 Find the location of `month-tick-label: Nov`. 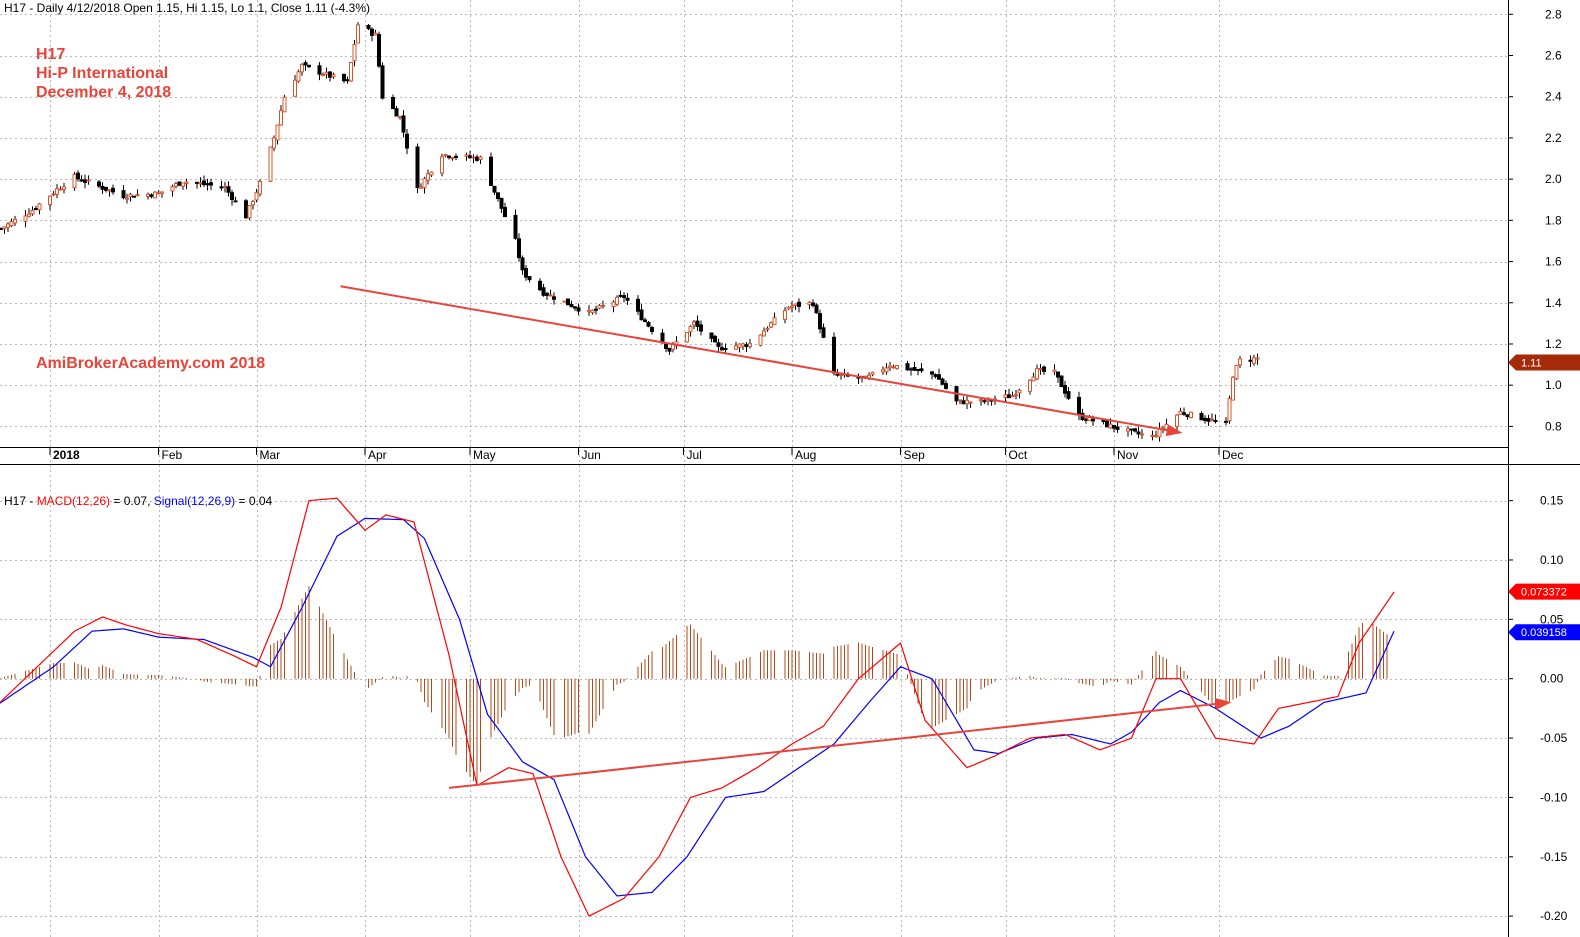

month-tick-label: Nov is located at coordinates (1127, 455).